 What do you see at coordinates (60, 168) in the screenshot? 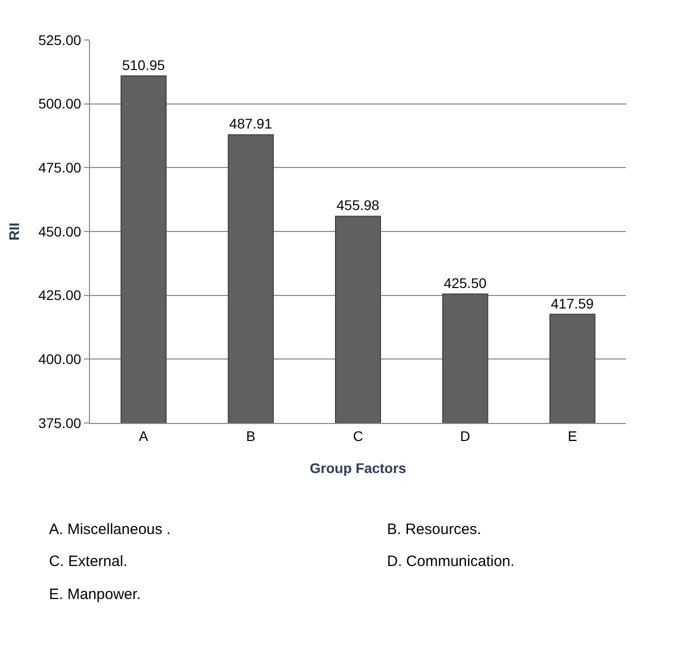
I see `y-tick-label: 475.00` at bounding box center [60, 168].